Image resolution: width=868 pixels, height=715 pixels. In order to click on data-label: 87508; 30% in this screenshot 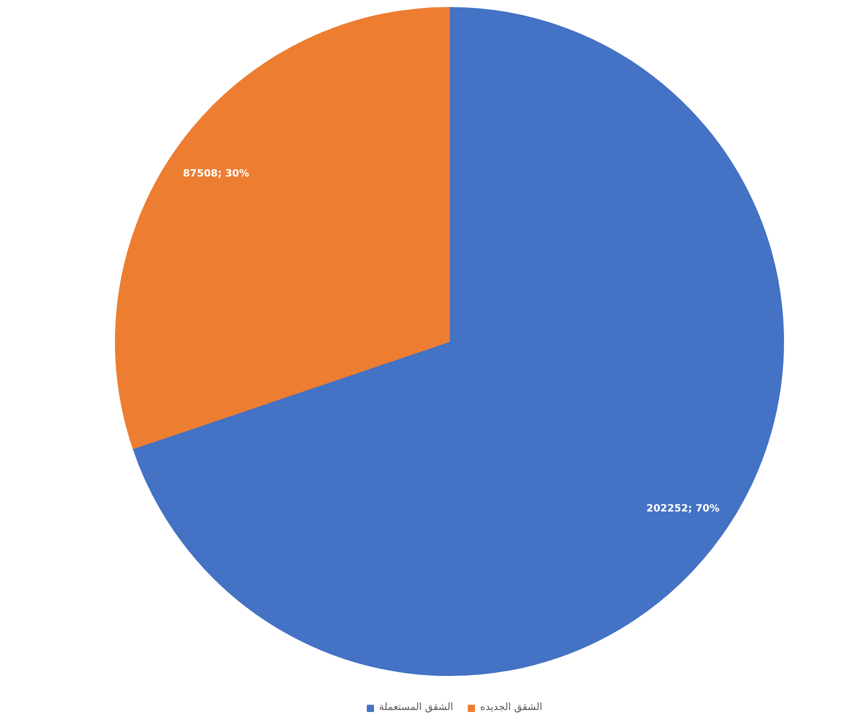, I will do `click(216, 174)`.